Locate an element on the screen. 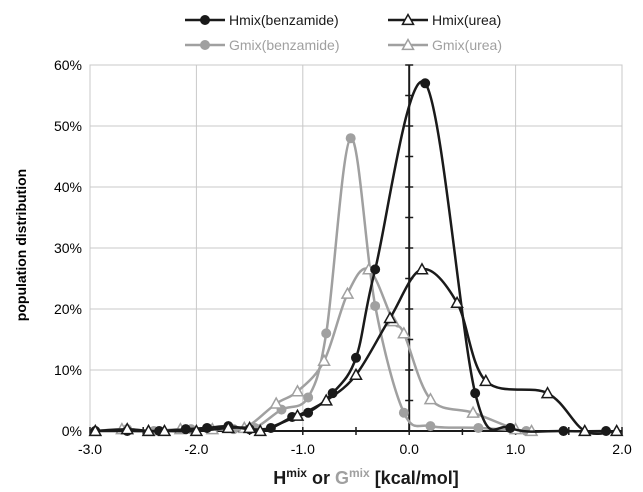  y-tick-label: 40% is located at coordinates (68, 187).